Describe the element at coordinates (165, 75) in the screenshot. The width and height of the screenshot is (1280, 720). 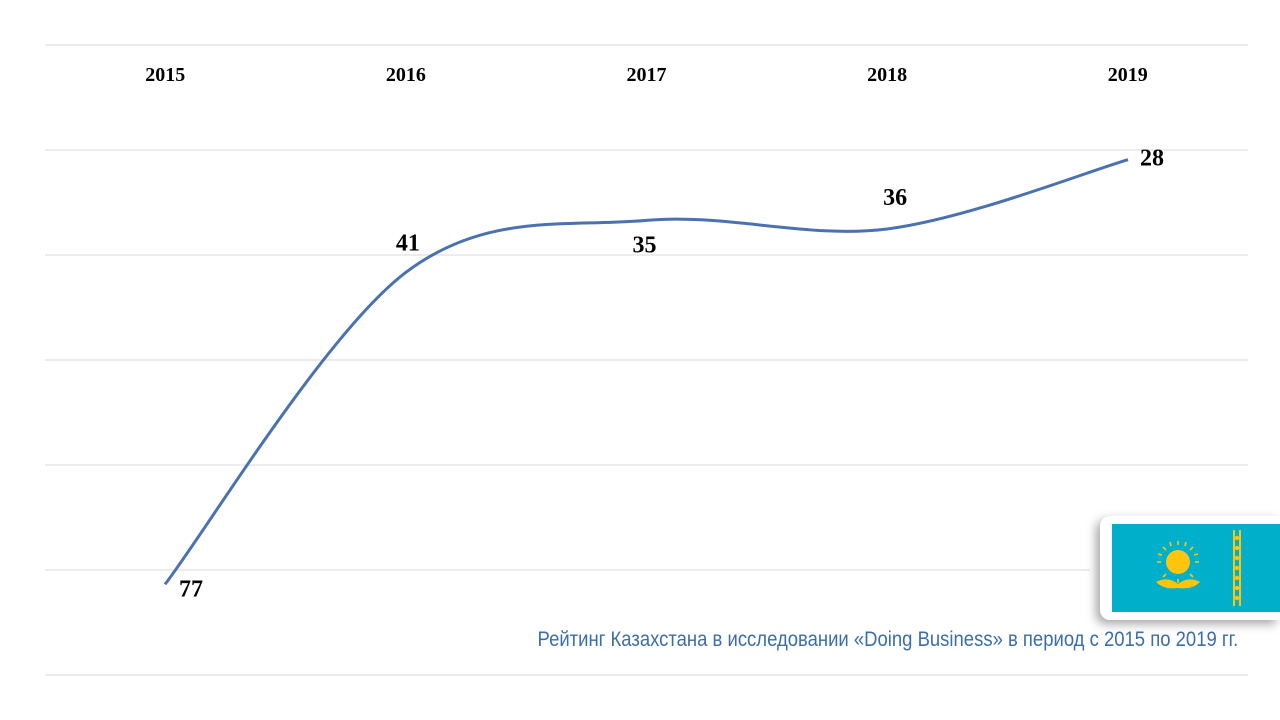
I see `x-tick-label: 2015` at that location.